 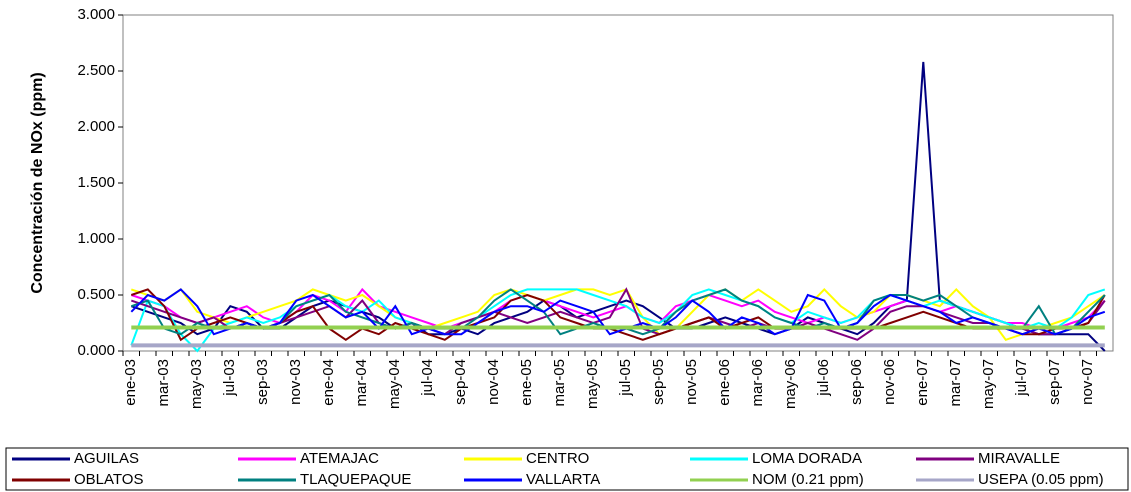 What do you see at coordinates (106, 458) in the screenshot?
I see `legend-label: AGUILAS` at bounding box center [106, 458].